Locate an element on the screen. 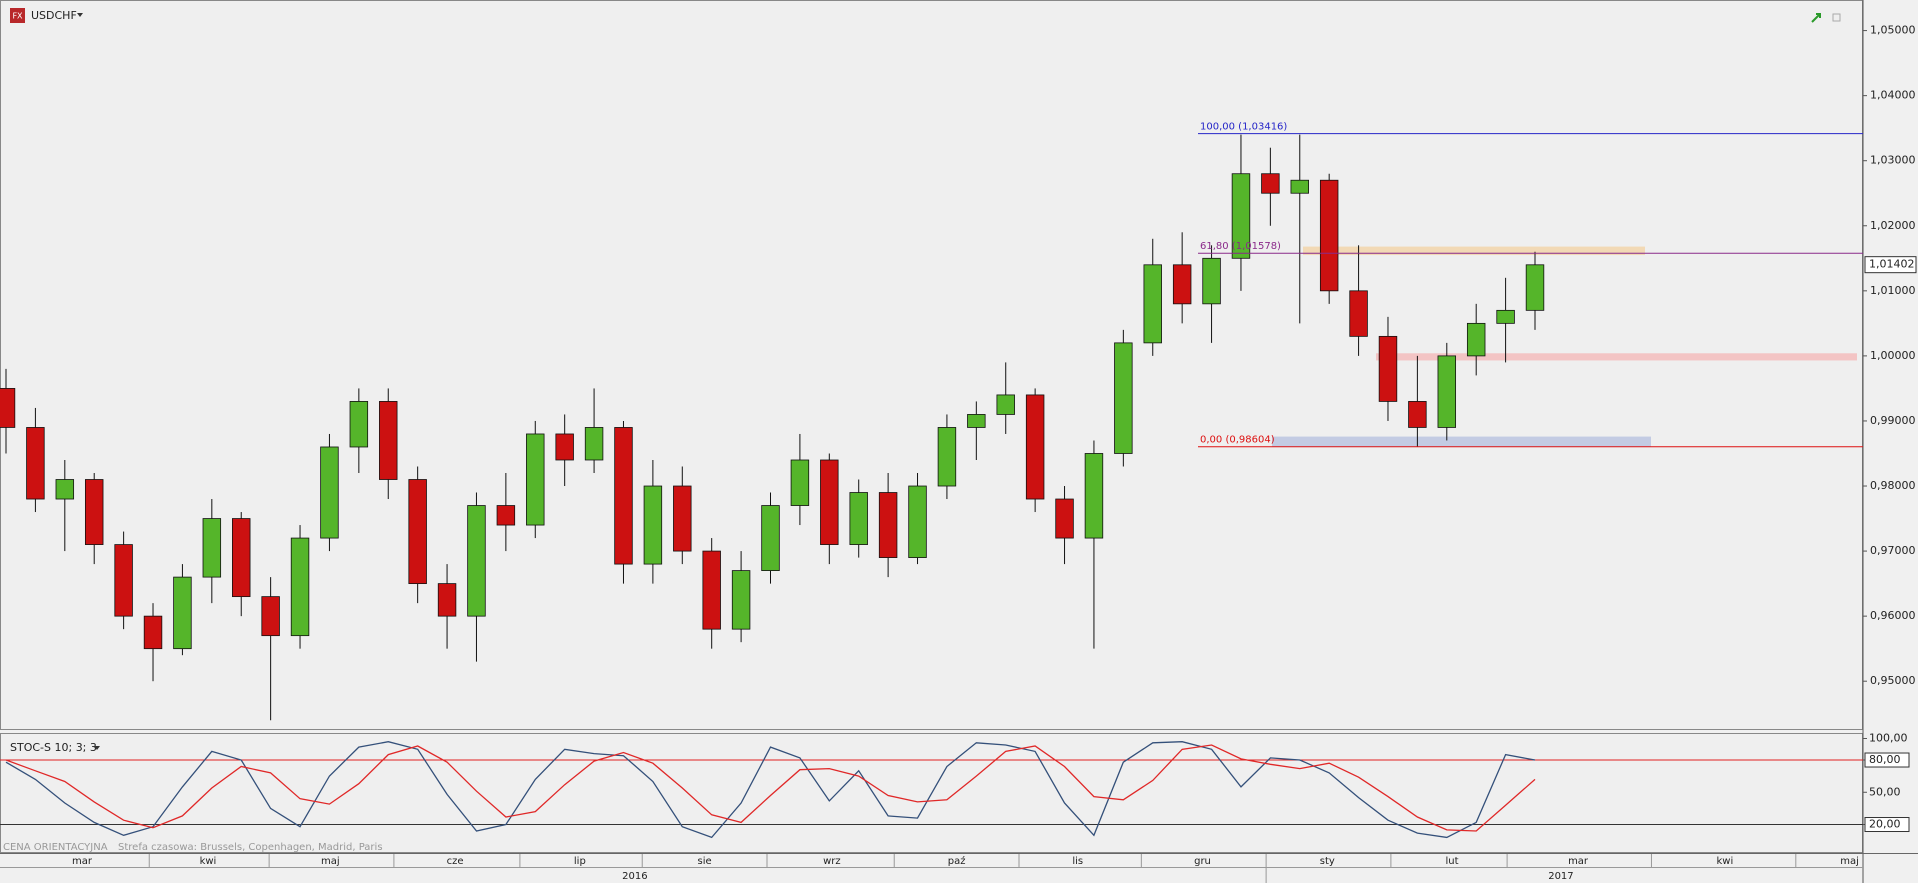 This screenshot has height=883, width=1918. year-label: 2016 is located at coordinates (634, 876).